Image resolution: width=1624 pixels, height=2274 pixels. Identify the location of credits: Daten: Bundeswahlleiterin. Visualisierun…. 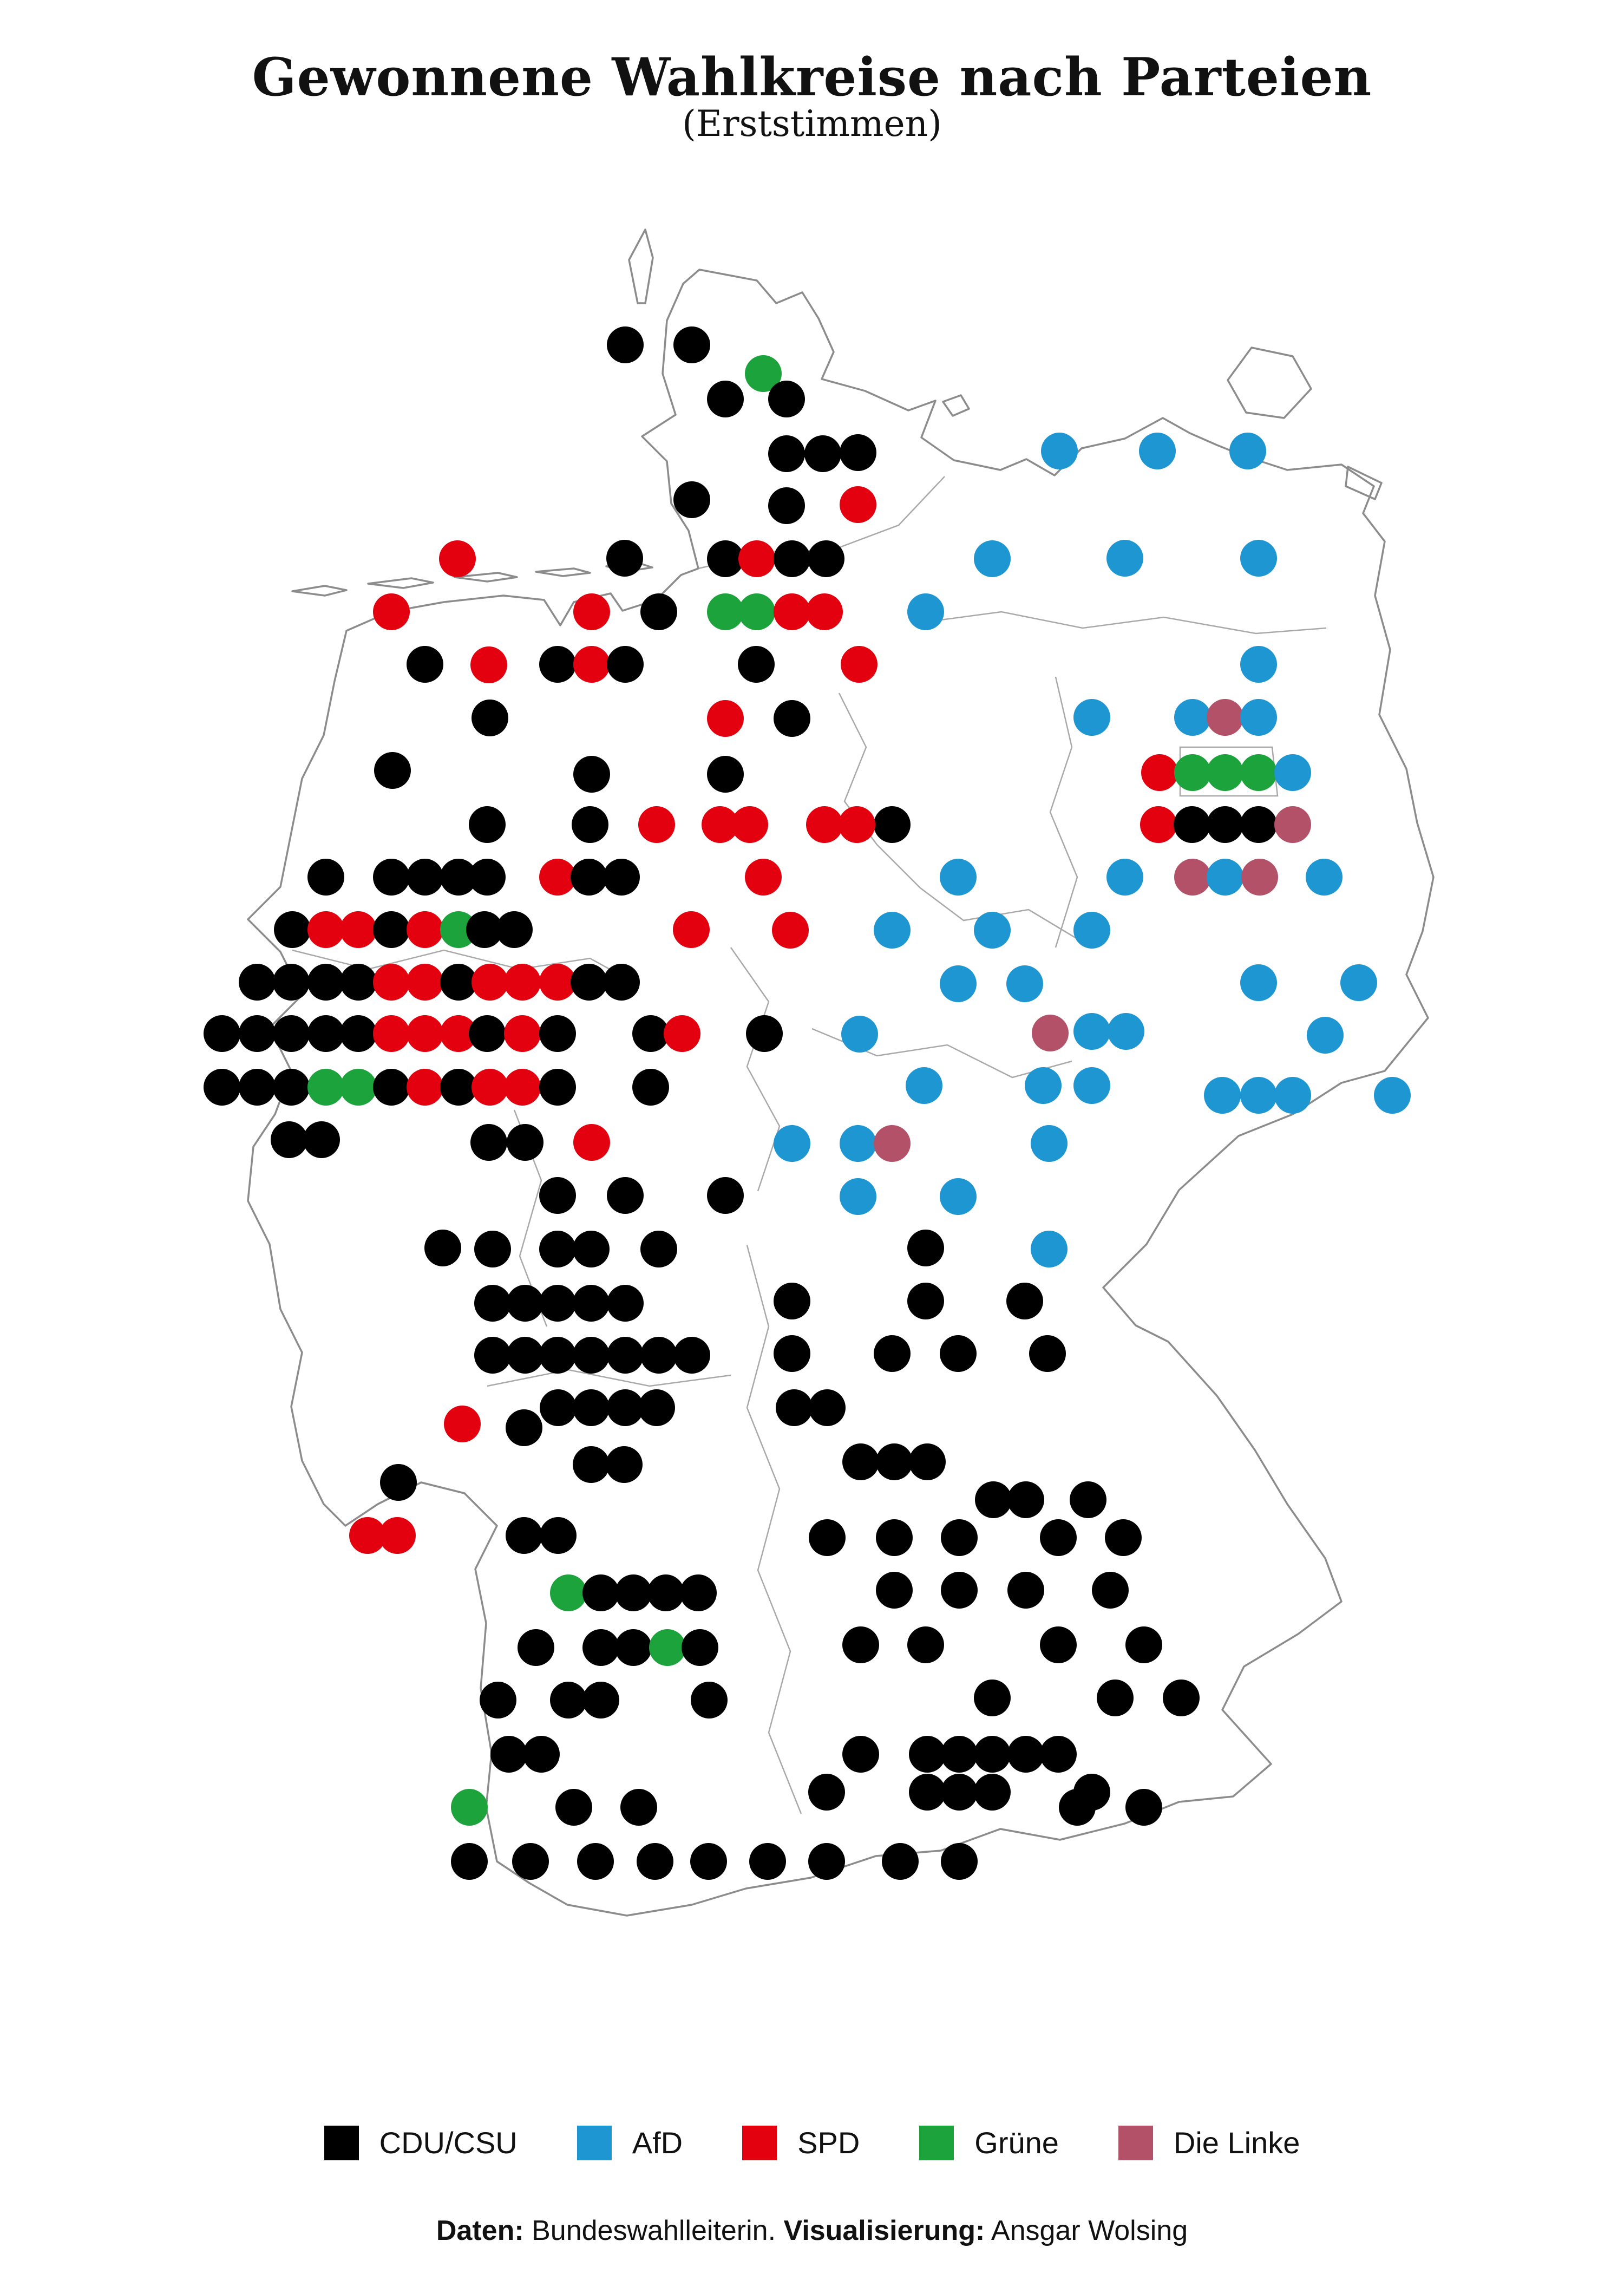
(812, 2231).